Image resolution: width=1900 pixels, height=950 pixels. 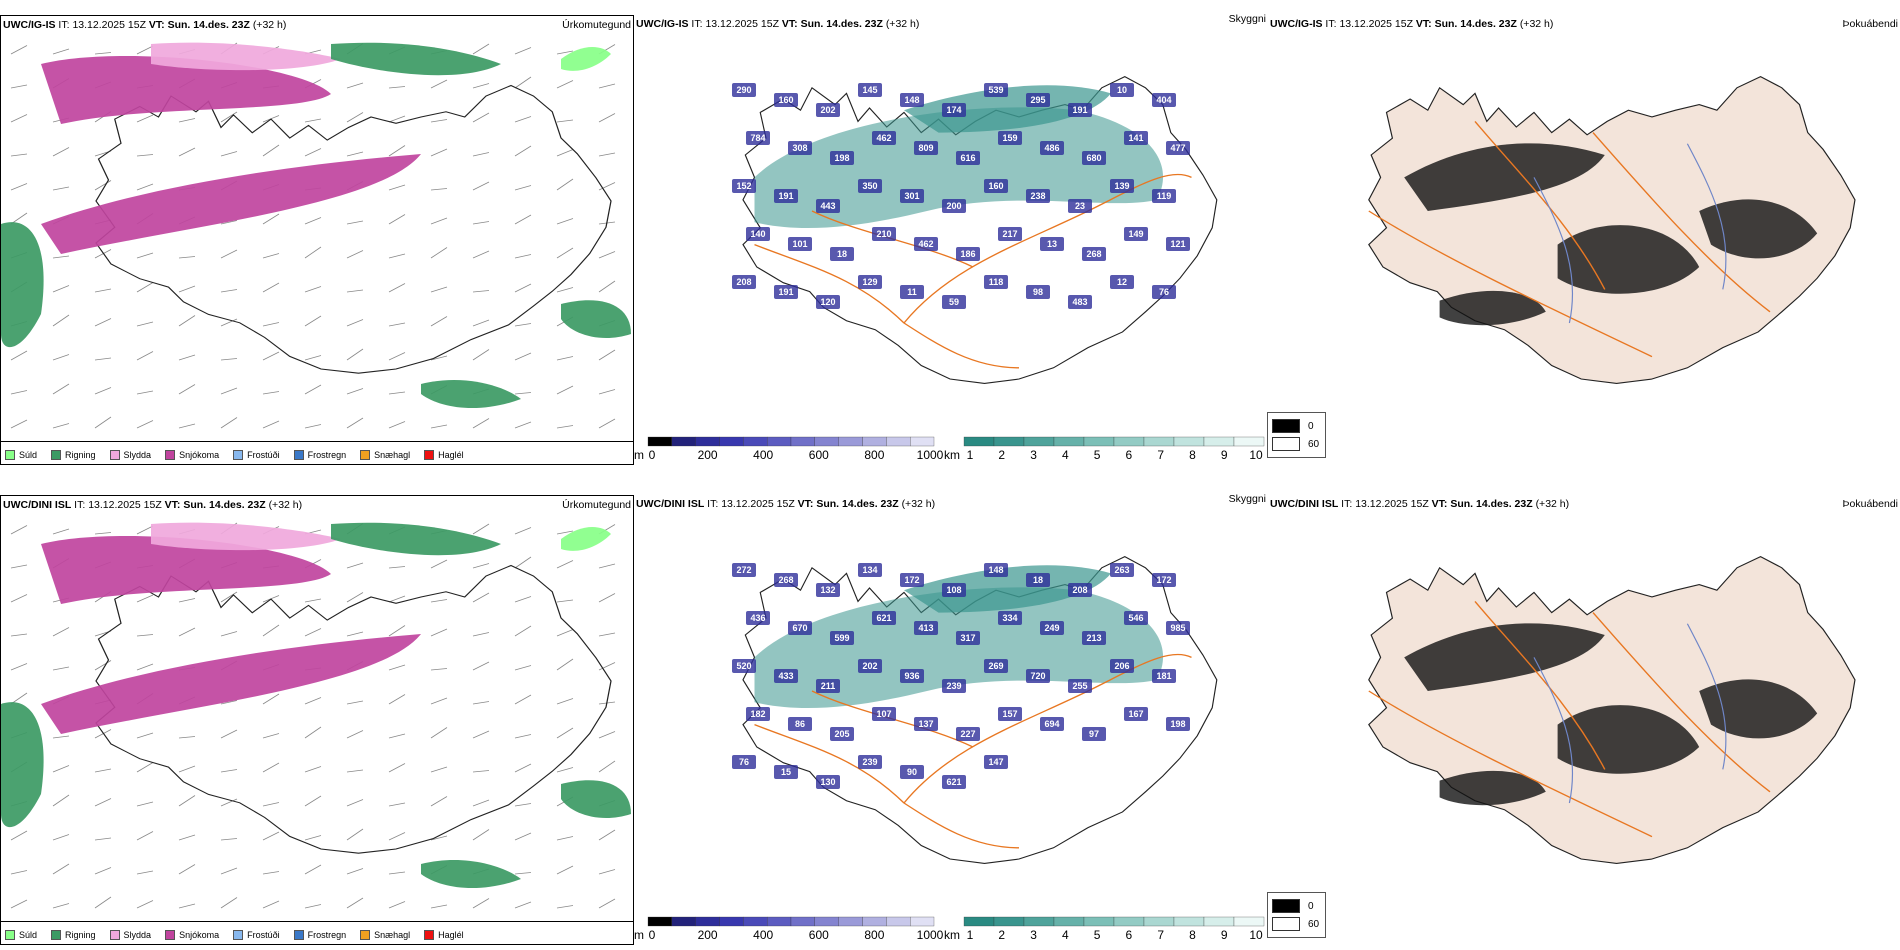 I want to click on ceiling-label: 936, so click(x=911, y=676).